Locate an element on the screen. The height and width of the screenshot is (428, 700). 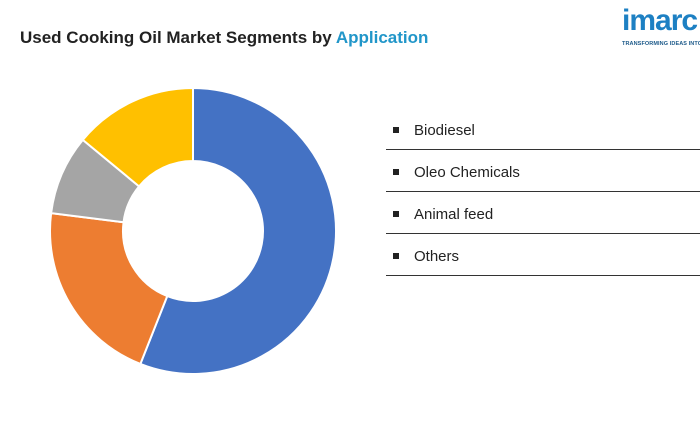
imarc-logo: imarc TRANSFORMING IDEAS INTO IMPACT is located at coordinates (661, 29).